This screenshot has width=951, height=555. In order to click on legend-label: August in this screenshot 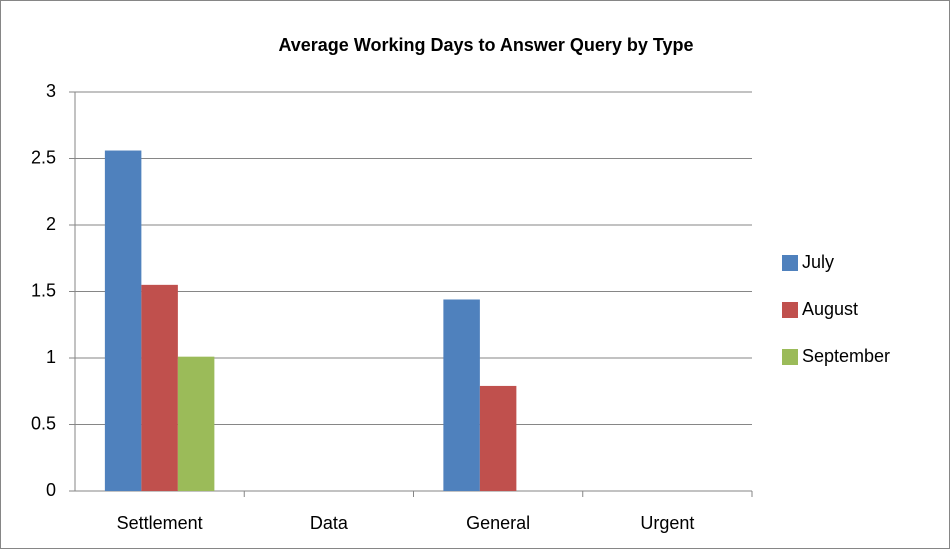, I will do `click(830, 309)`.